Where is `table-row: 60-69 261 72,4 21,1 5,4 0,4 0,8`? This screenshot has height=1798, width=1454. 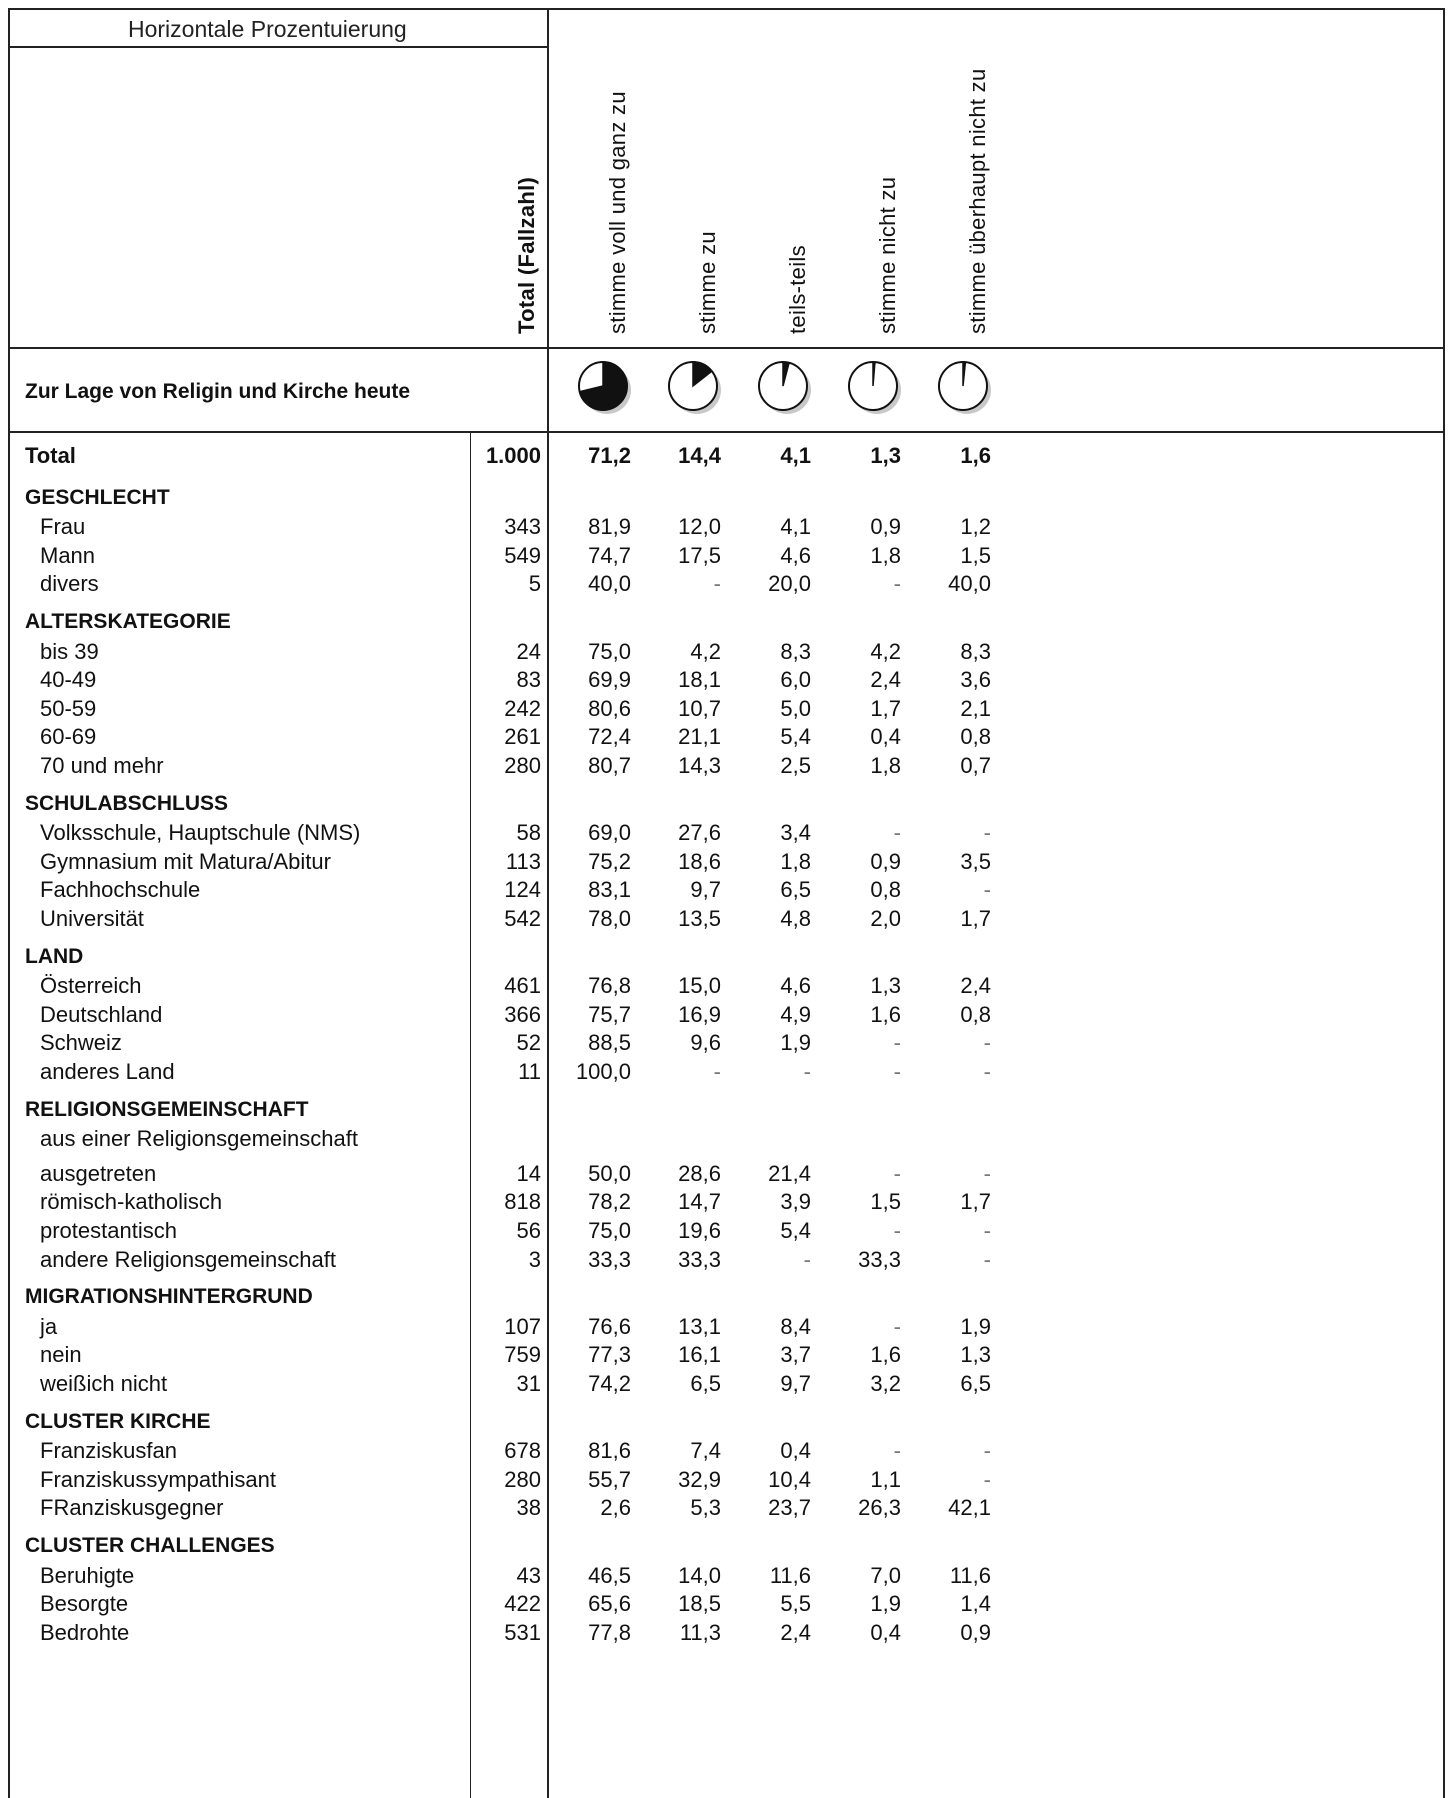
table-row: 60-69 261 72,4 21,1 5,4 0,4 0,8 is located at coordinates (727, 738).